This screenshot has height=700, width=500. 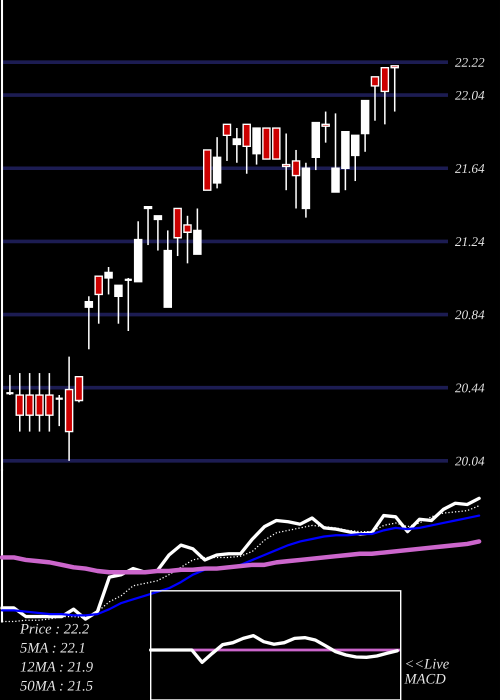 What do you see at coordinates (469, 461) in the screenshot?
I see `y-tick-label: 20.04` at bounding box center [469, 461].